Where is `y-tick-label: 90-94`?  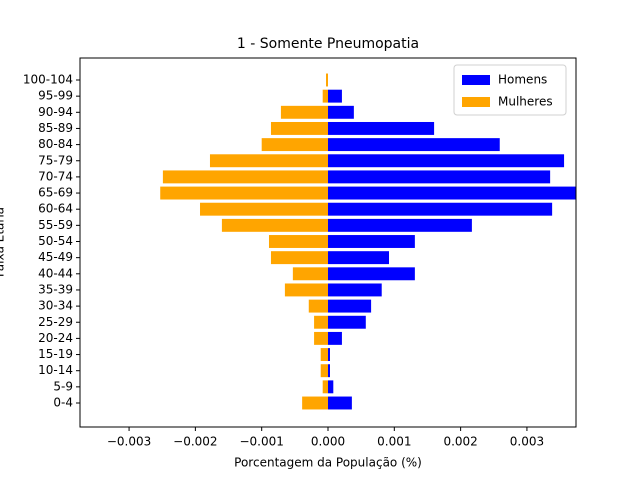
y-tick-label: 90-94 is located at coordinates (55, 112).